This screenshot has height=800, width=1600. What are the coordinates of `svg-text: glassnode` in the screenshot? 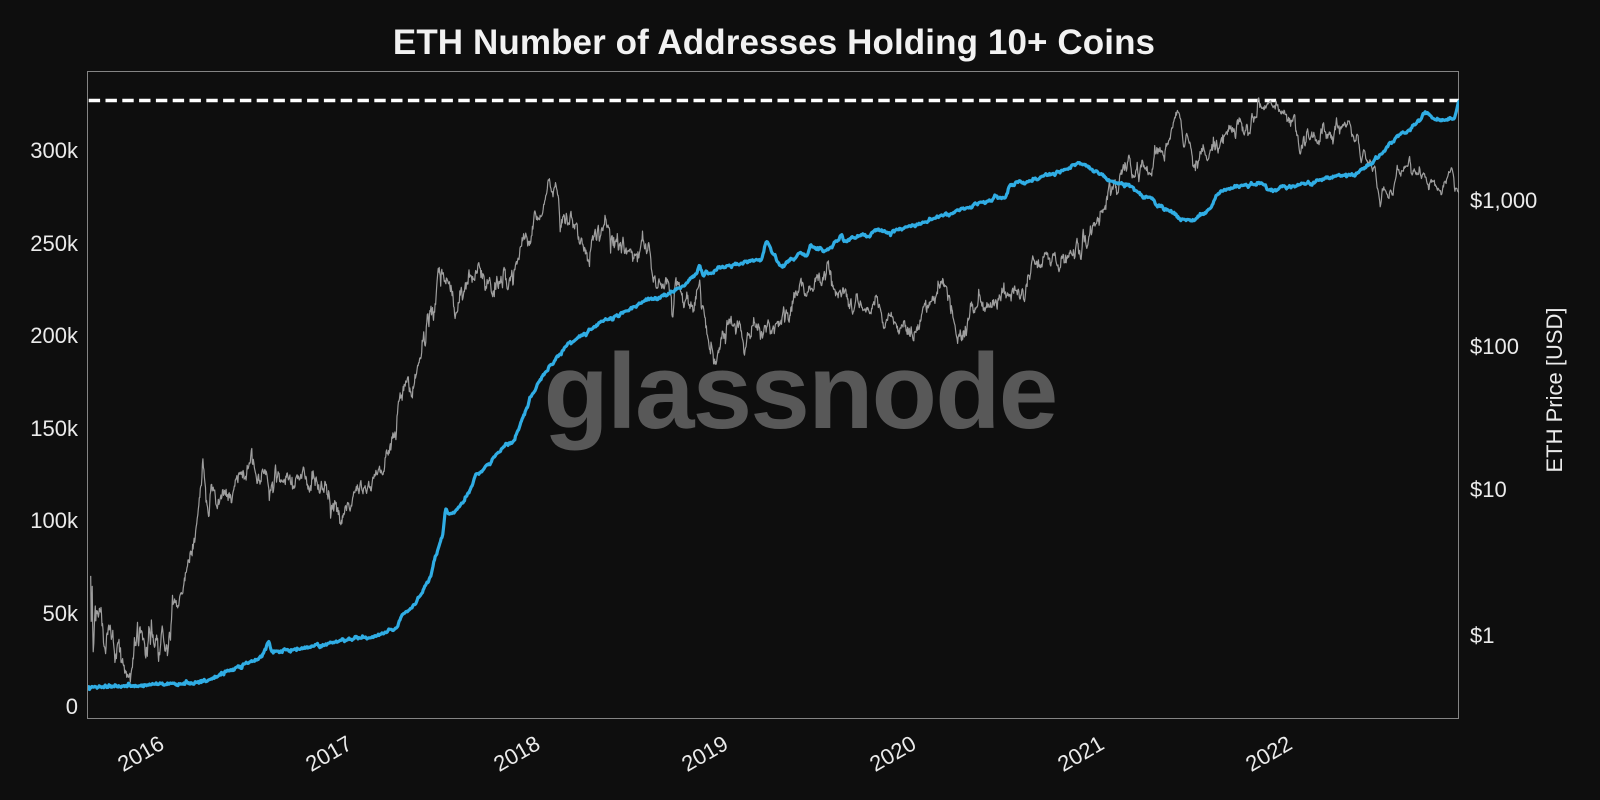 It's located at (799, 391).